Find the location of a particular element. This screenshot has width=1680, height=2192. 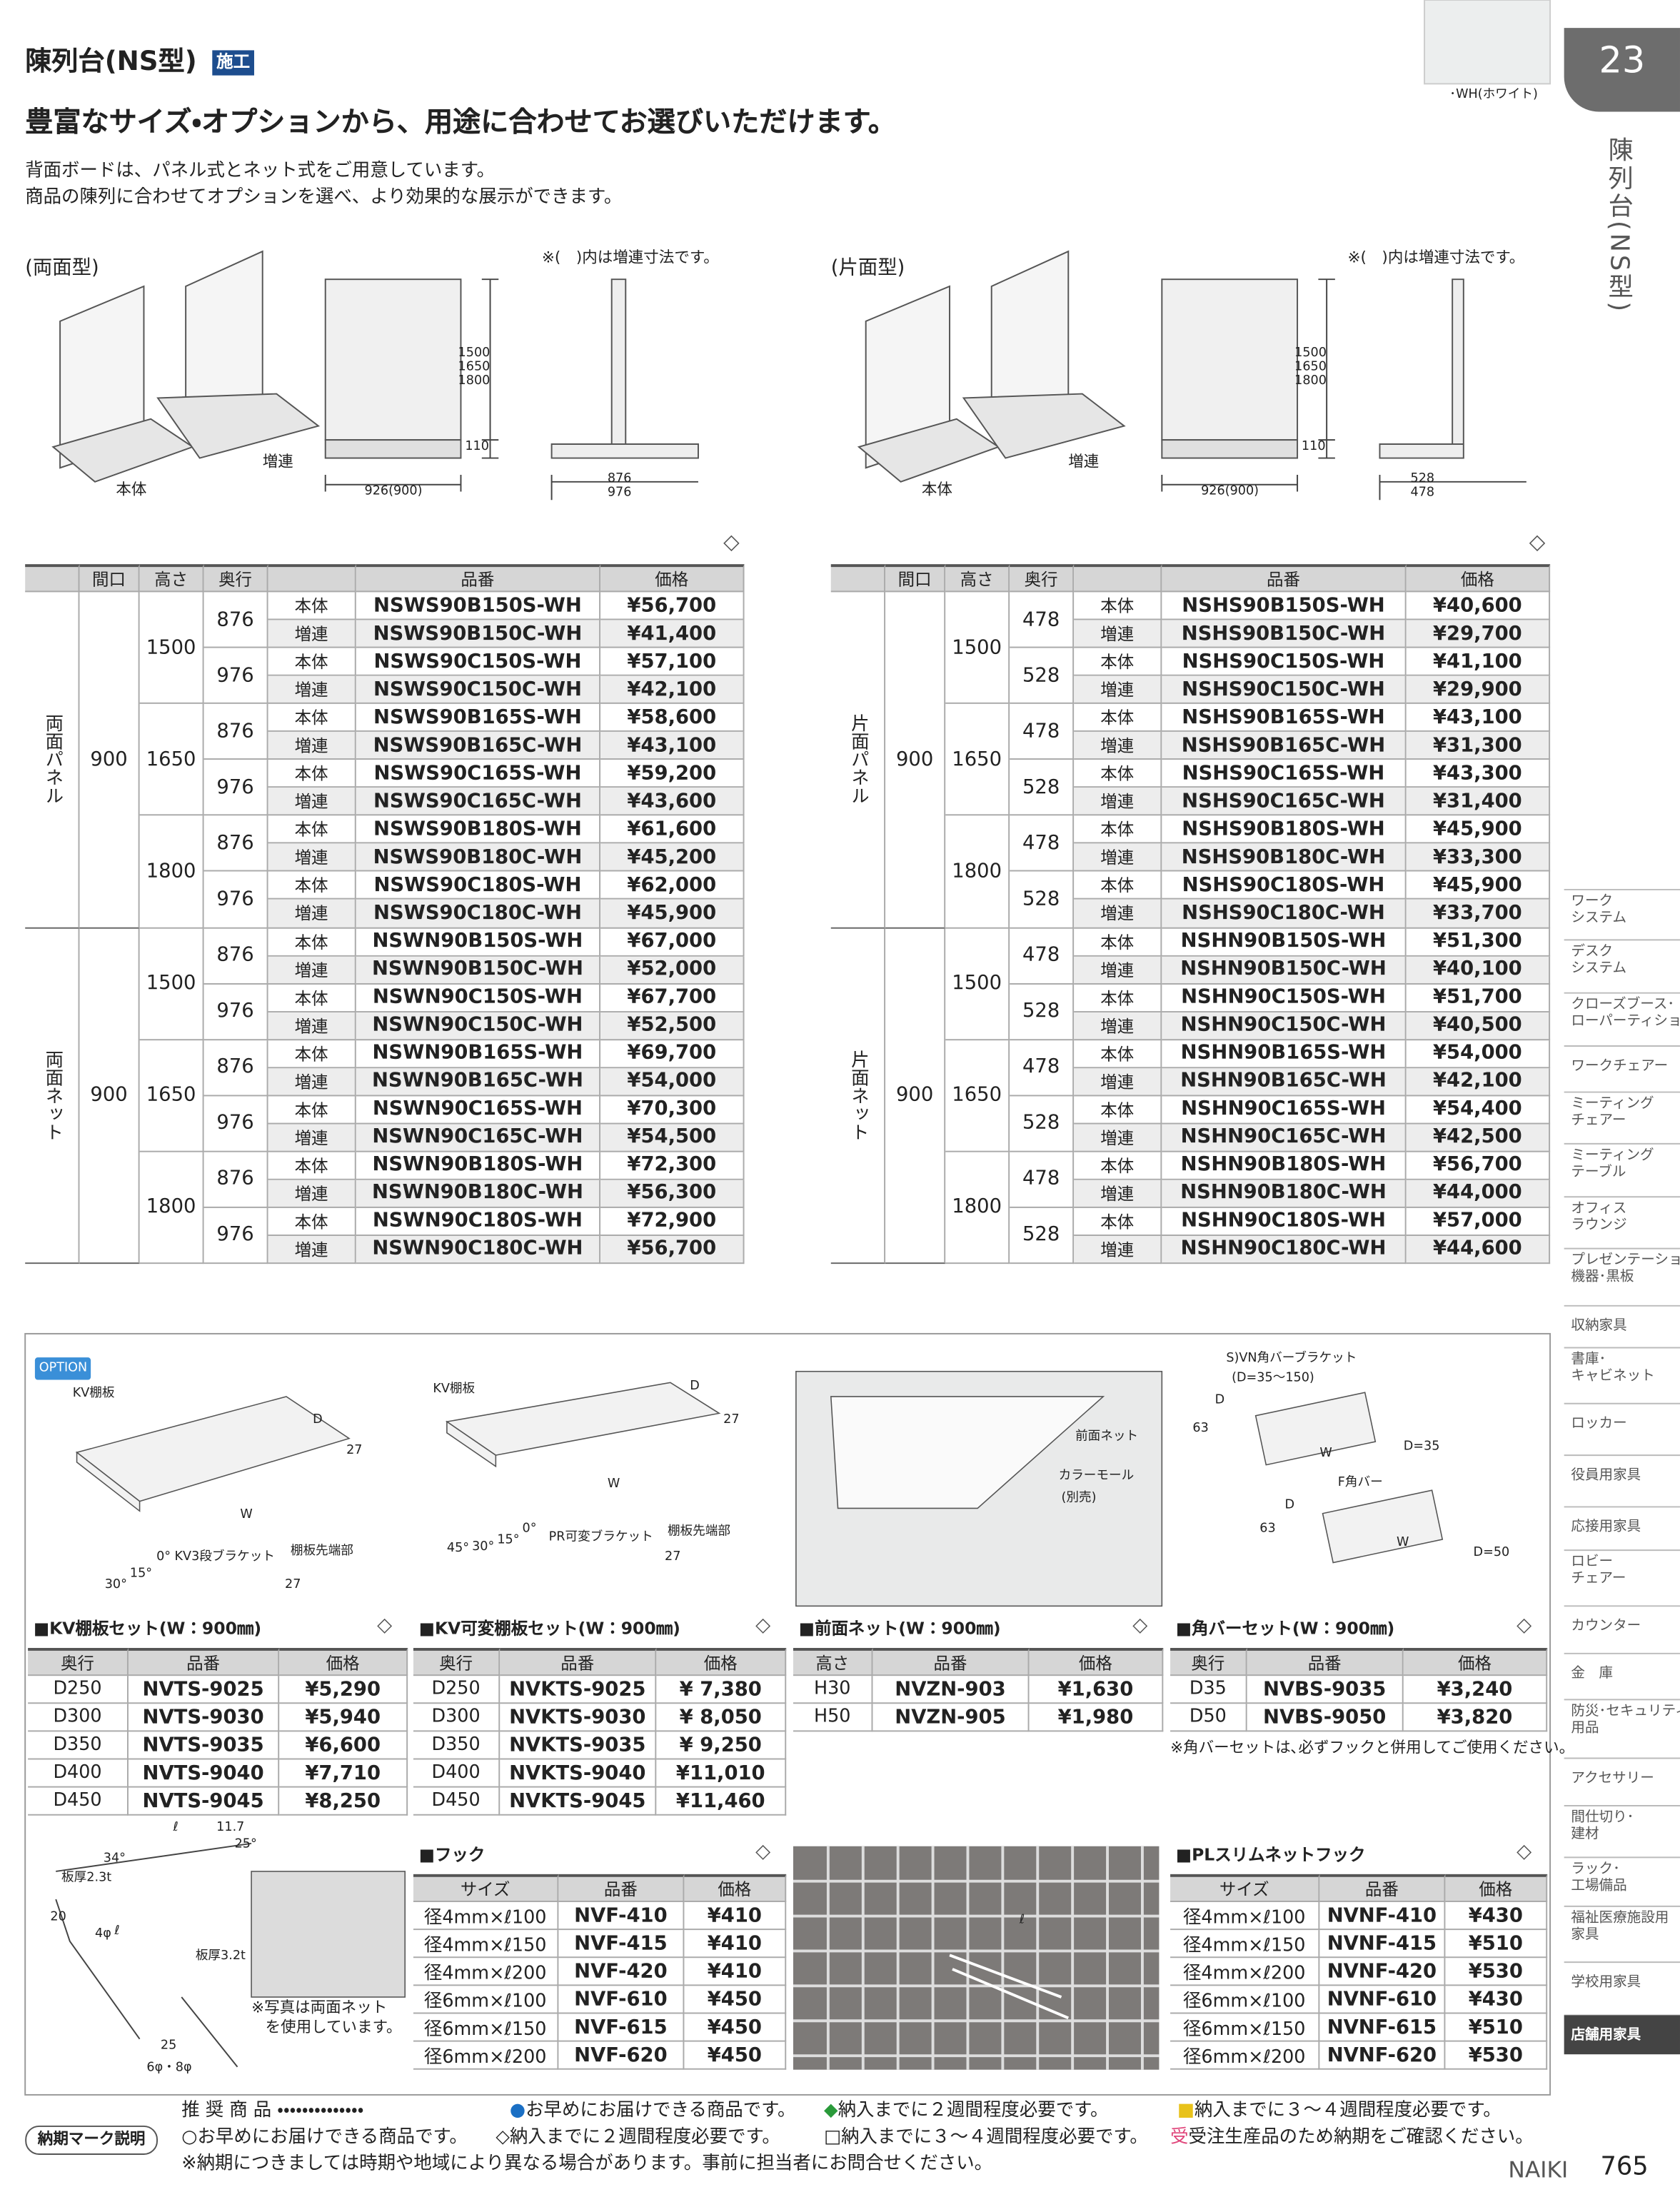

headline: 豊富なサイズ・オプションから、用途に合わせてお選びいただけます。 is located at coordinates (460, 121).